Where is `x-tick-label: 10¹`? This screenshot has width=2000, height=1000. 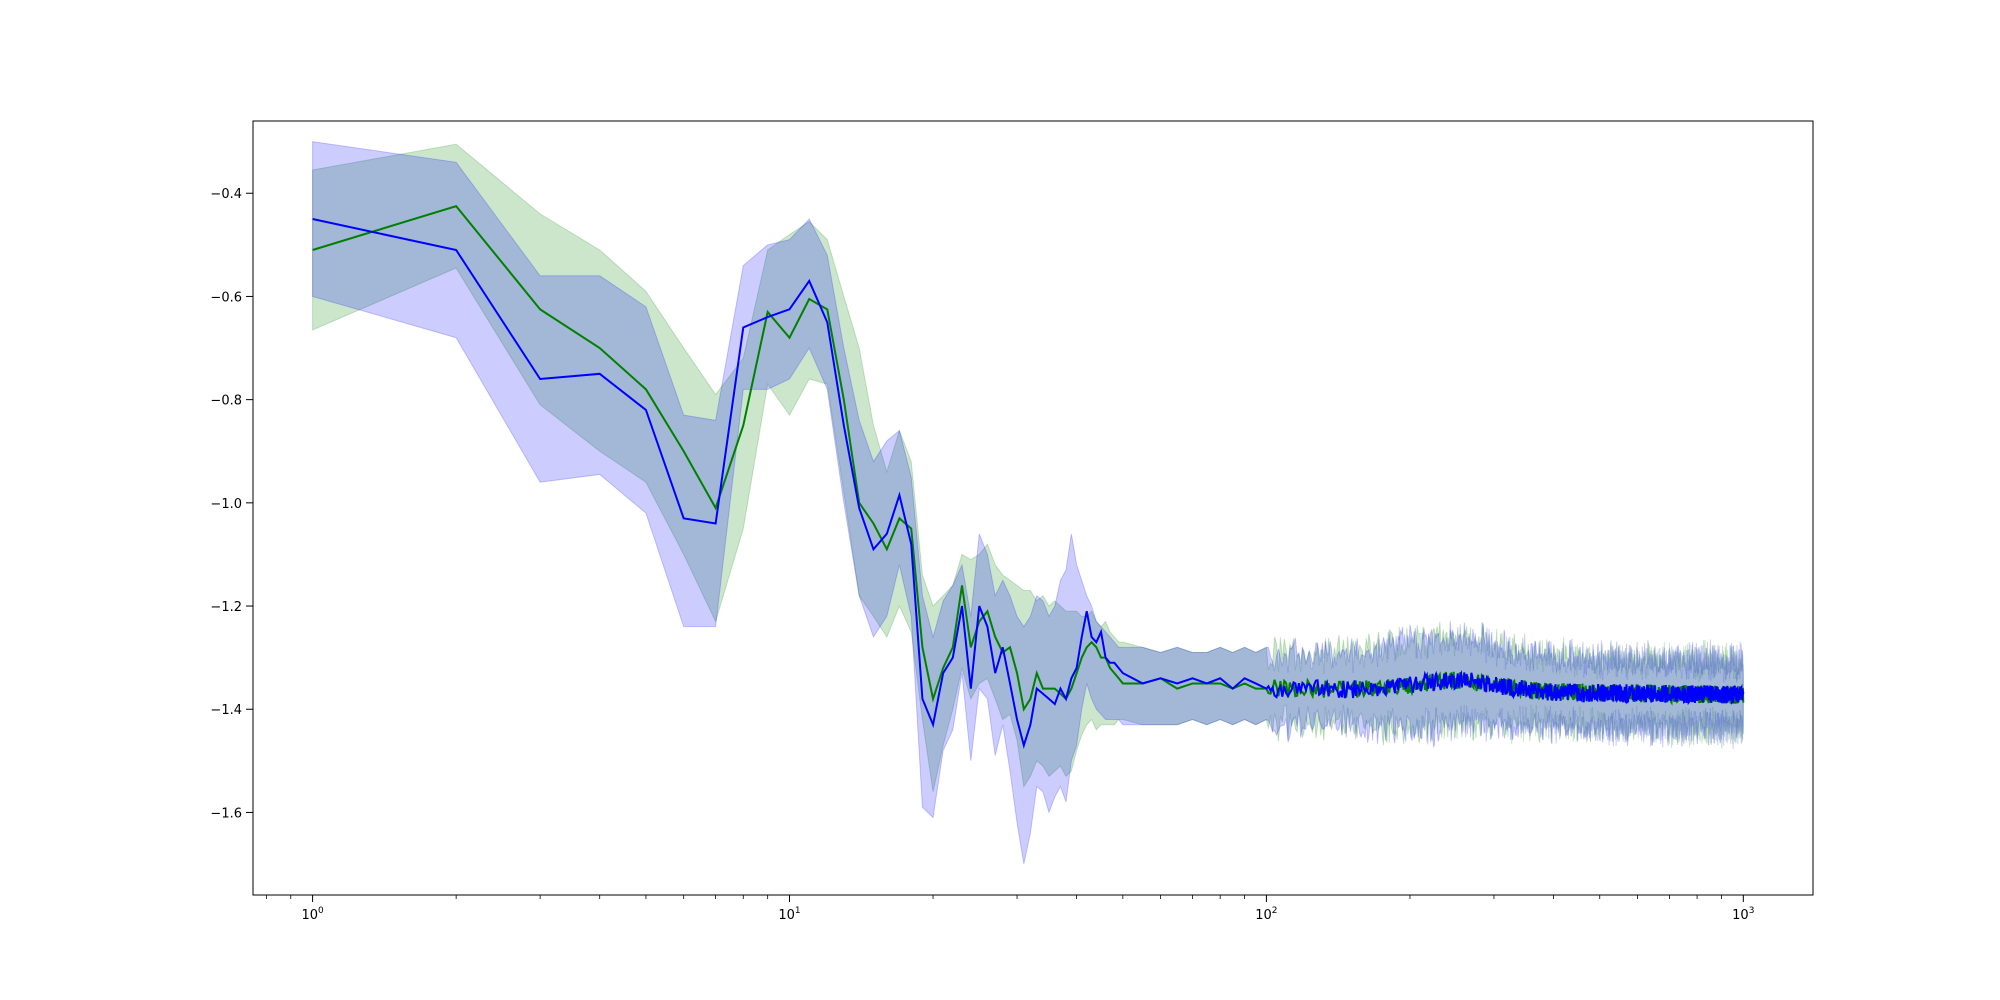
x-tick-label: 10¹ is located at coordinates (789, 914).